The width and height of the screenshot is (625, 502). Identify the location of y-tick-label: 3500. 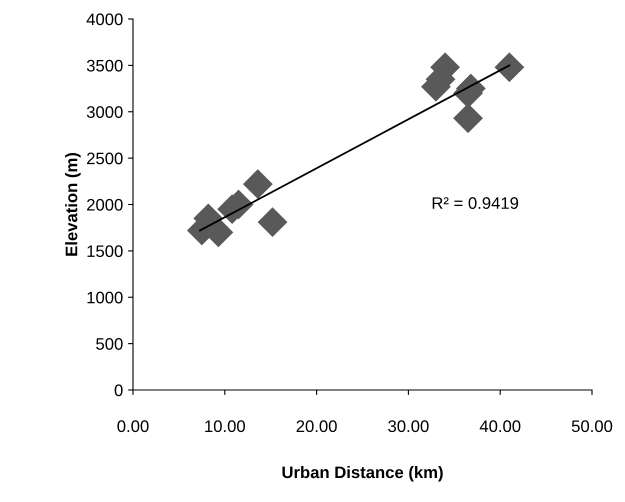
(104, 66).